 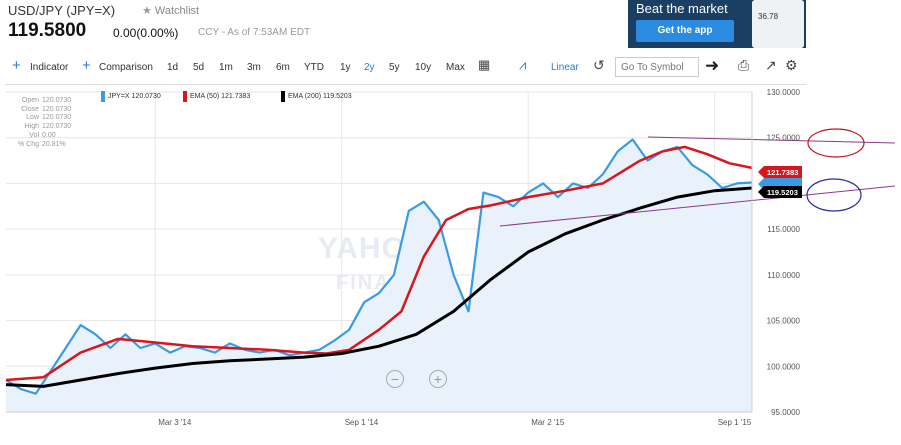 I want to click on range-5d: 5d, so click(x=199, y=67).